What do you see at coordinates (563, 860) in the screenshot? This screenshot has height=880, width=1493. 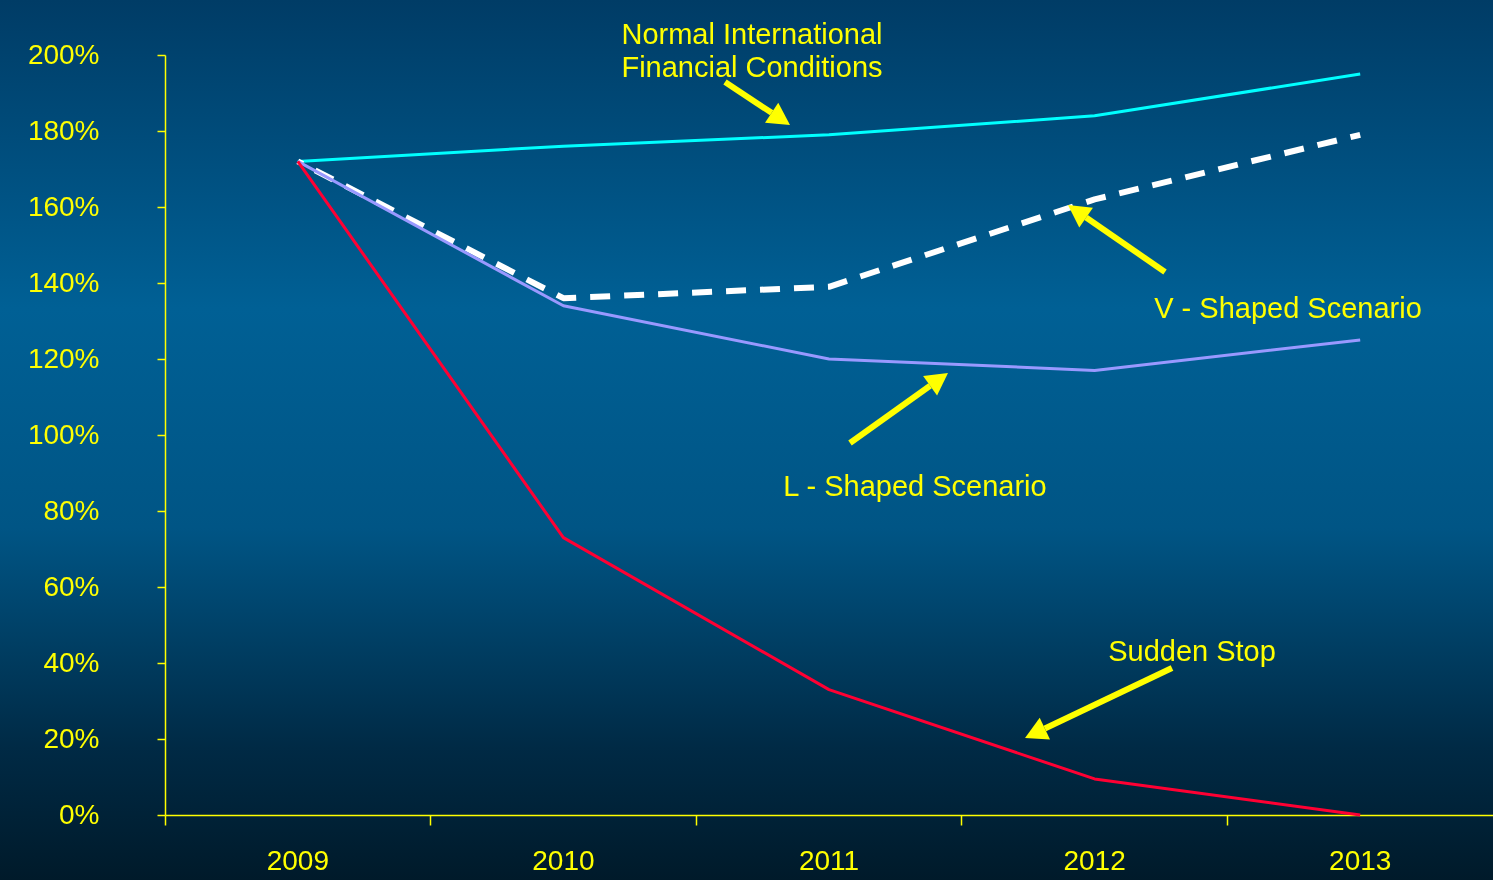 I see `x-tick-label: 2010` at bounding box center [563, 860].